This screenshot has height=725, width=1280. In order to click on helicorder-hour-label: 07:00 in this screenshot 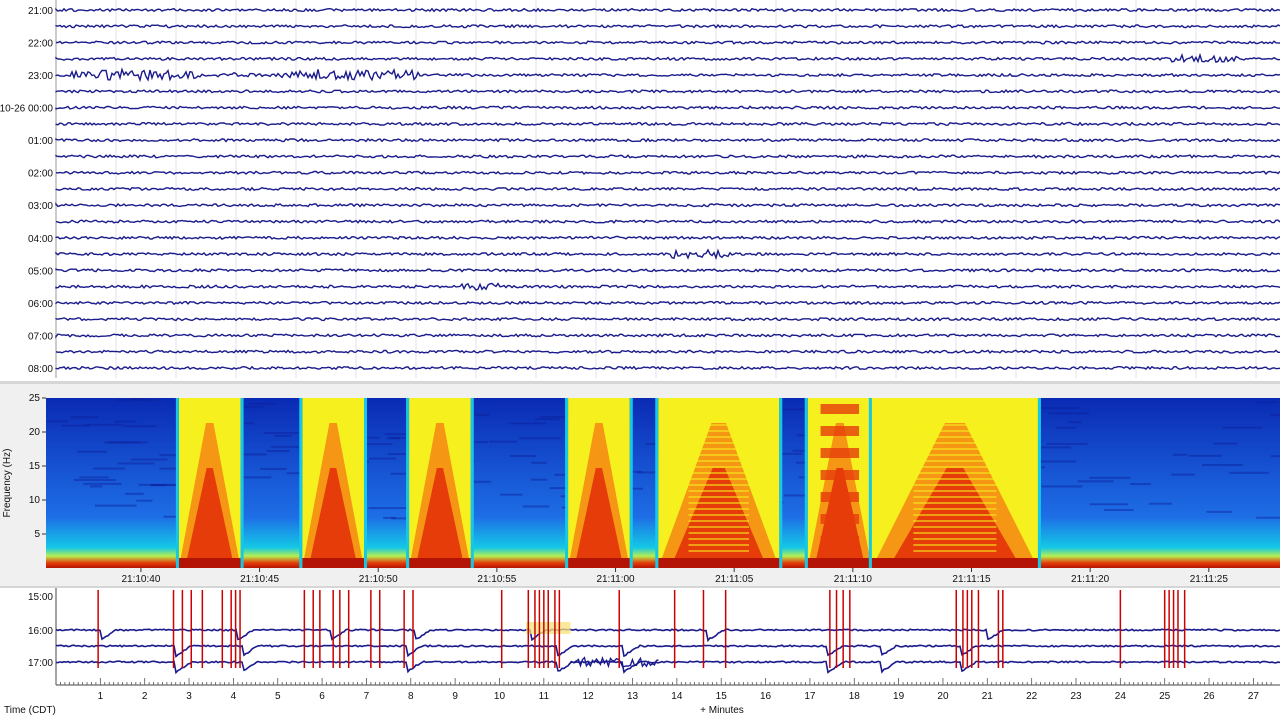, I will do `click(40, 336)`.